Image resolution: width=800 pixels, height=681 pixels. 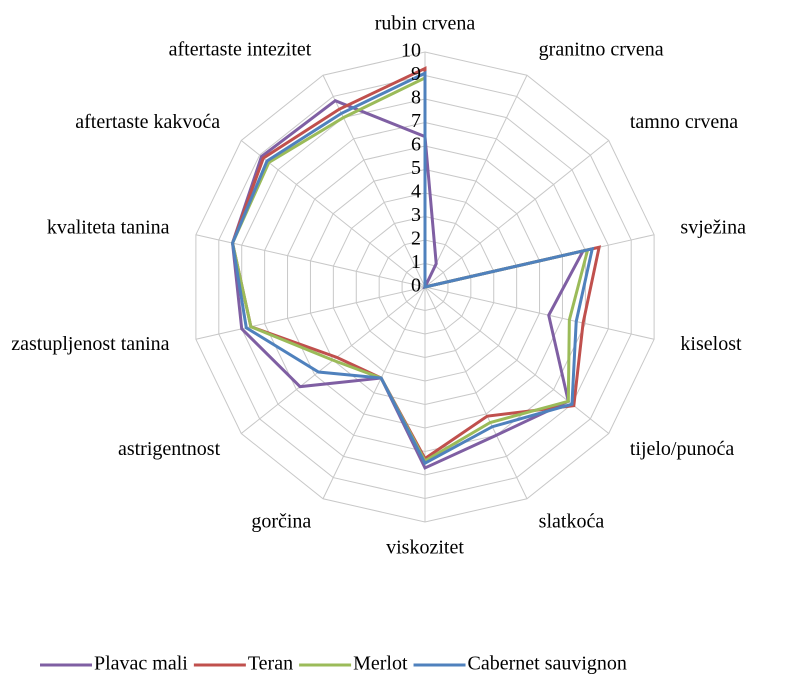 I want to click on category-label: rubin crvena, so click(x=425, y=24).